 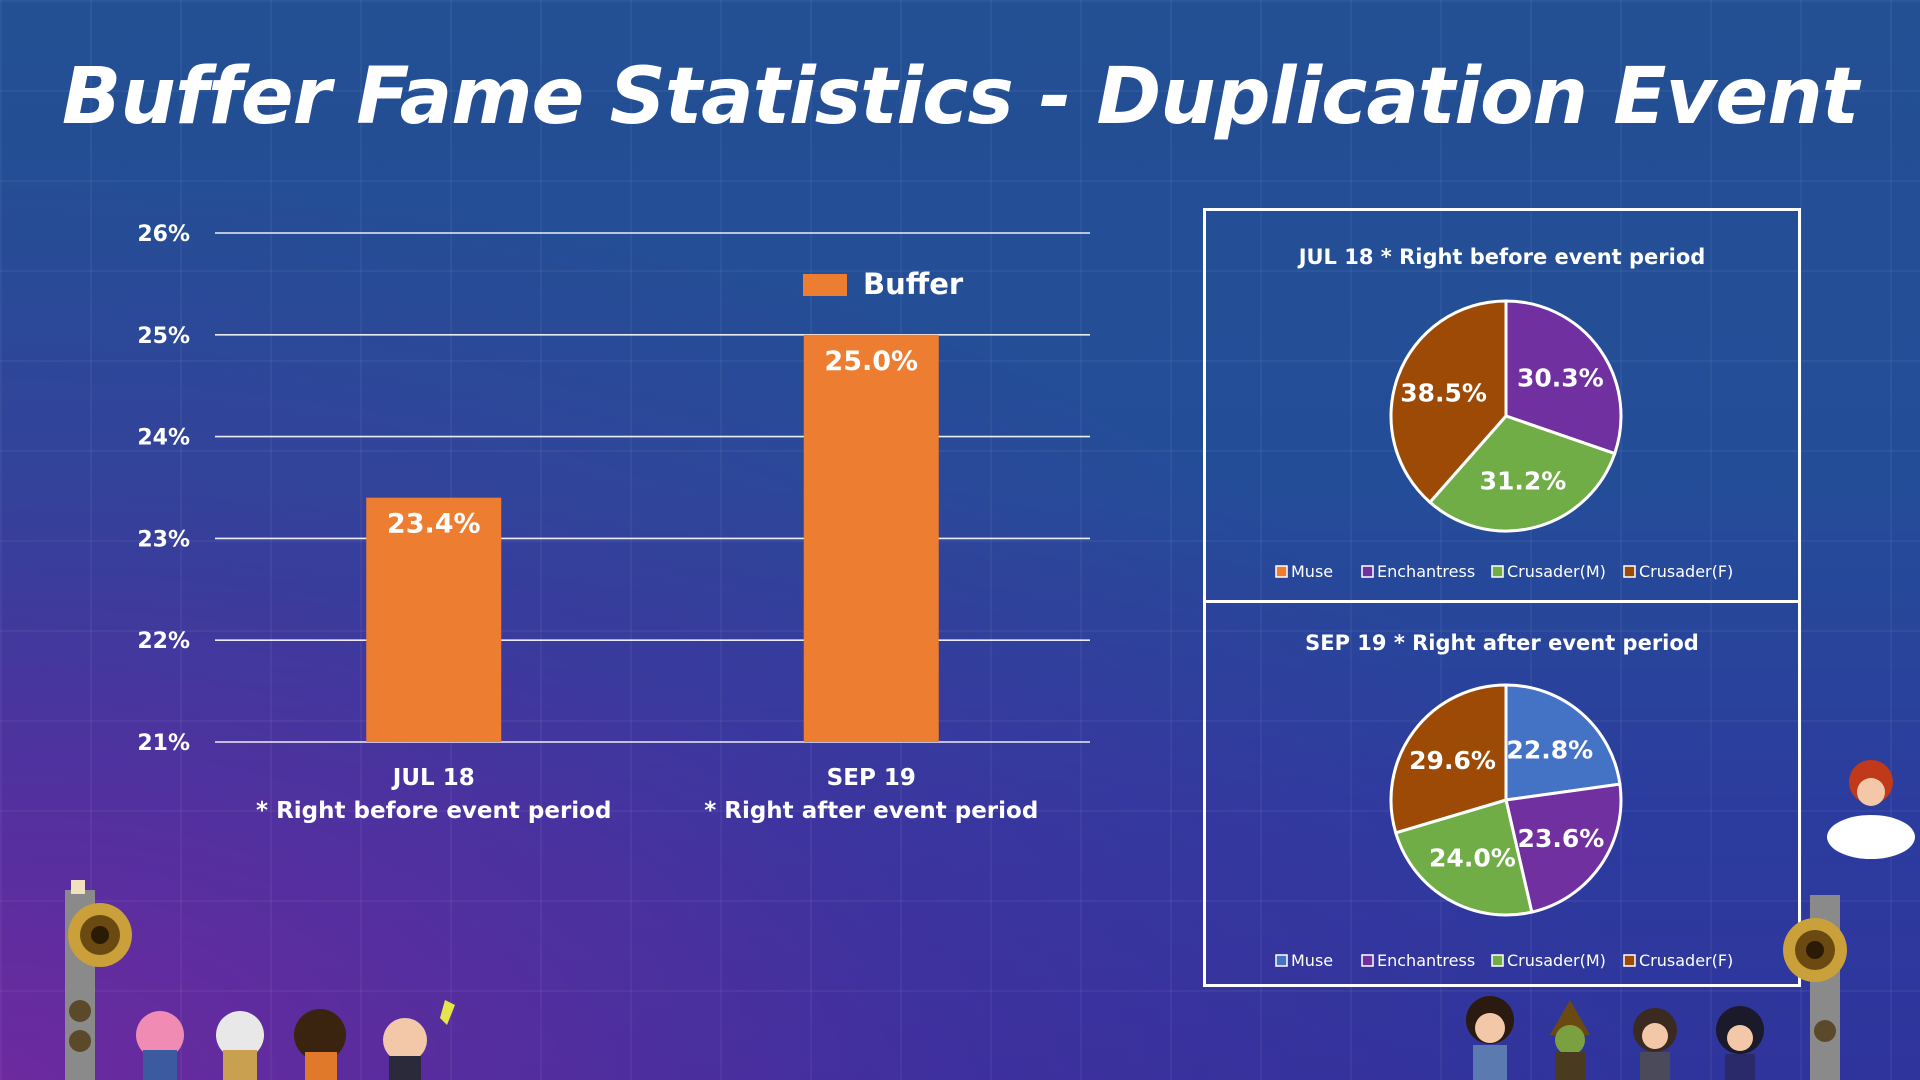 What do you see at coordinates (1501, 257) in the screenshot?
I see `pie-title: JUL 18 * Right before event period` at bounding box center [1501, 257].